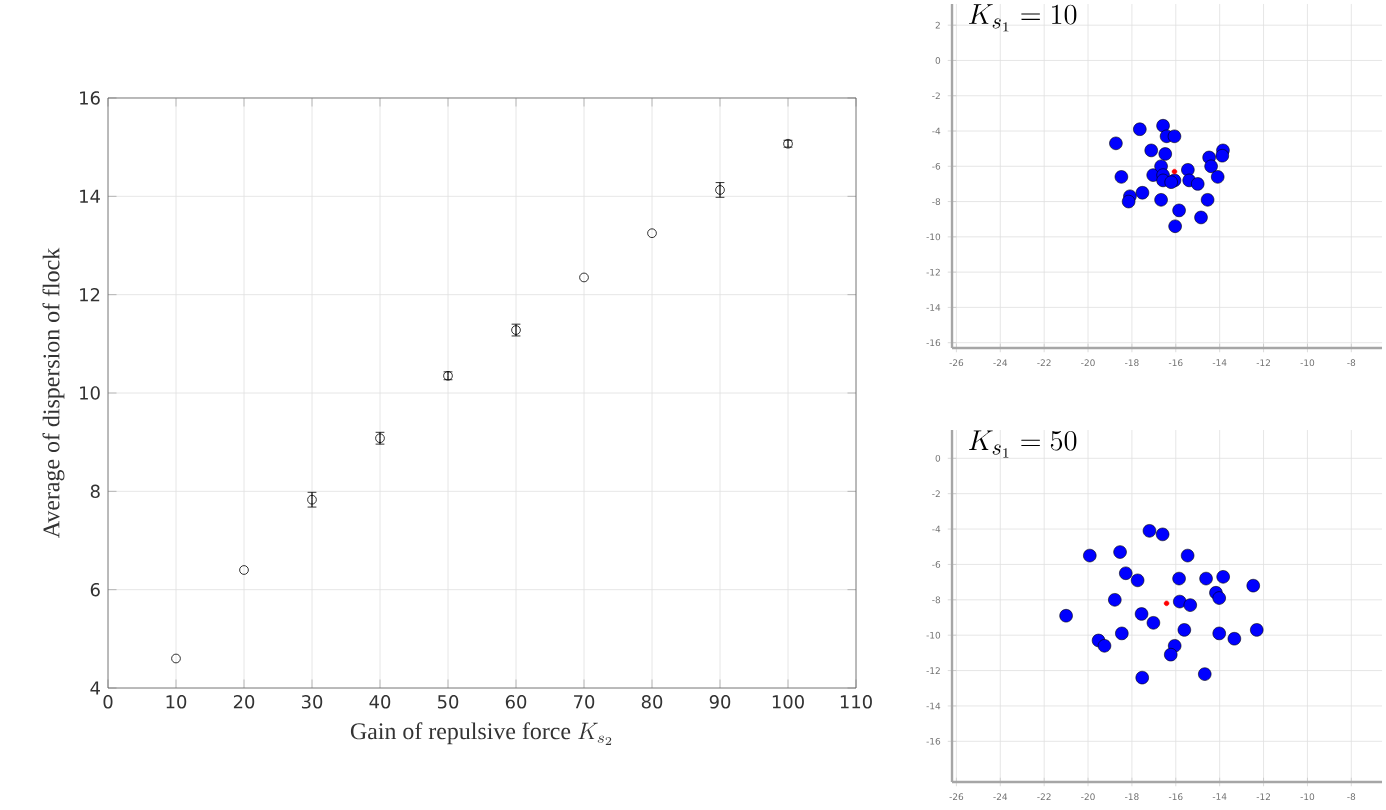 The width and height of the screenshot is (1386, 810). What do you see at coordinates (380, 702) in the screenshot?
I see `x-tick-label: 40` at bounding box center [380, 702].